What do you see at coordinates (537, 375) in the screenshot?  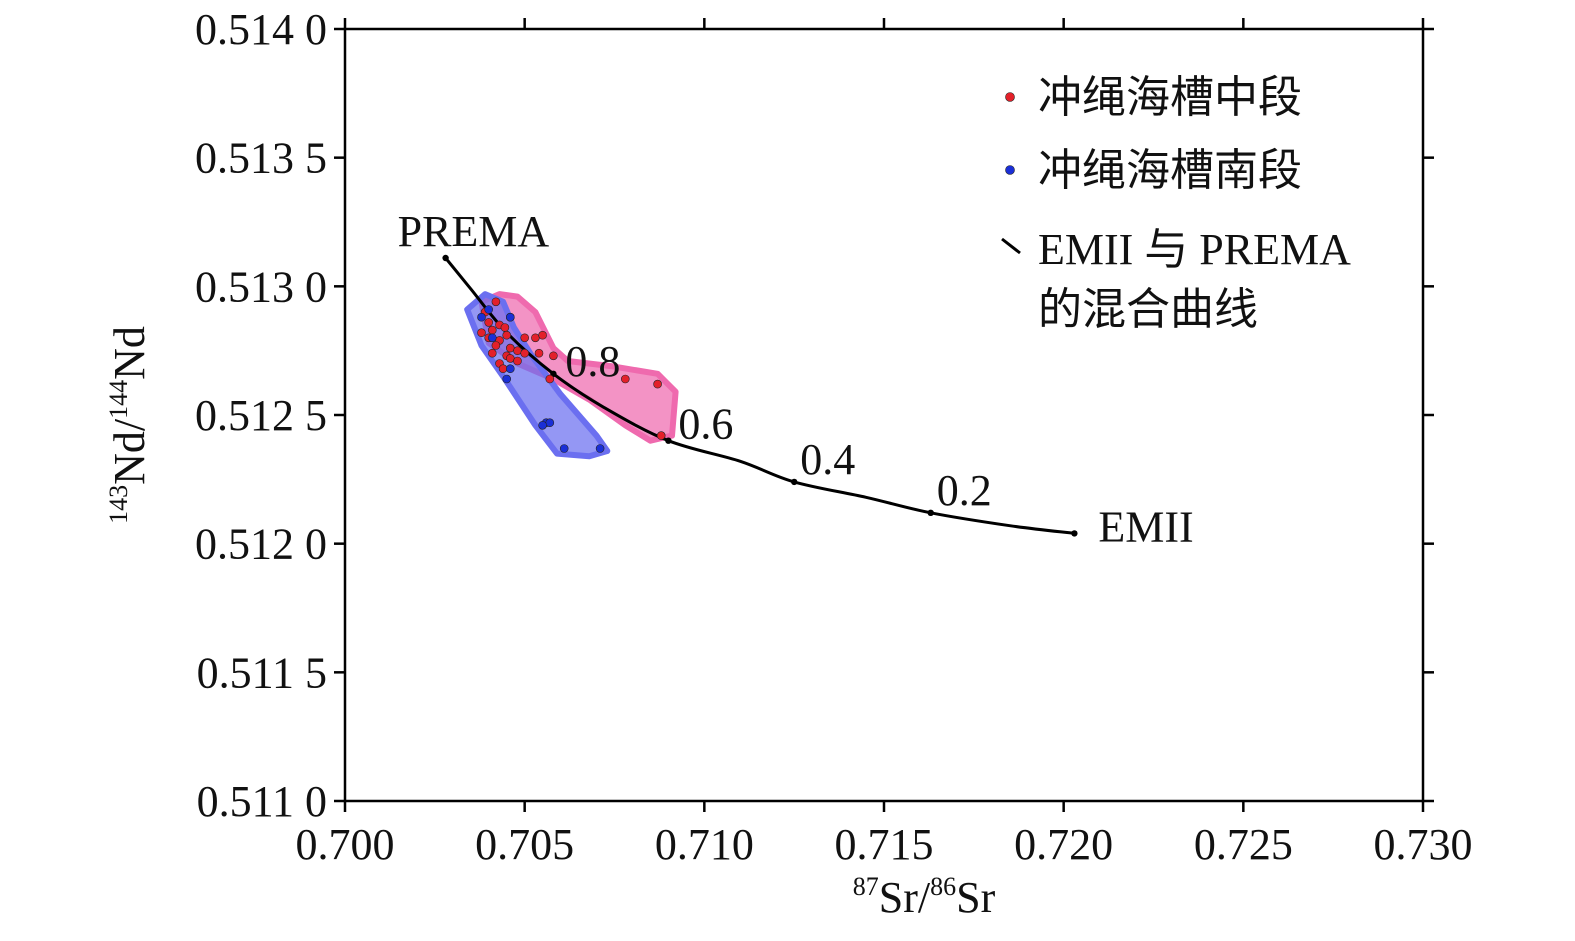 I see `field-south` at bounding box center [537, 375].